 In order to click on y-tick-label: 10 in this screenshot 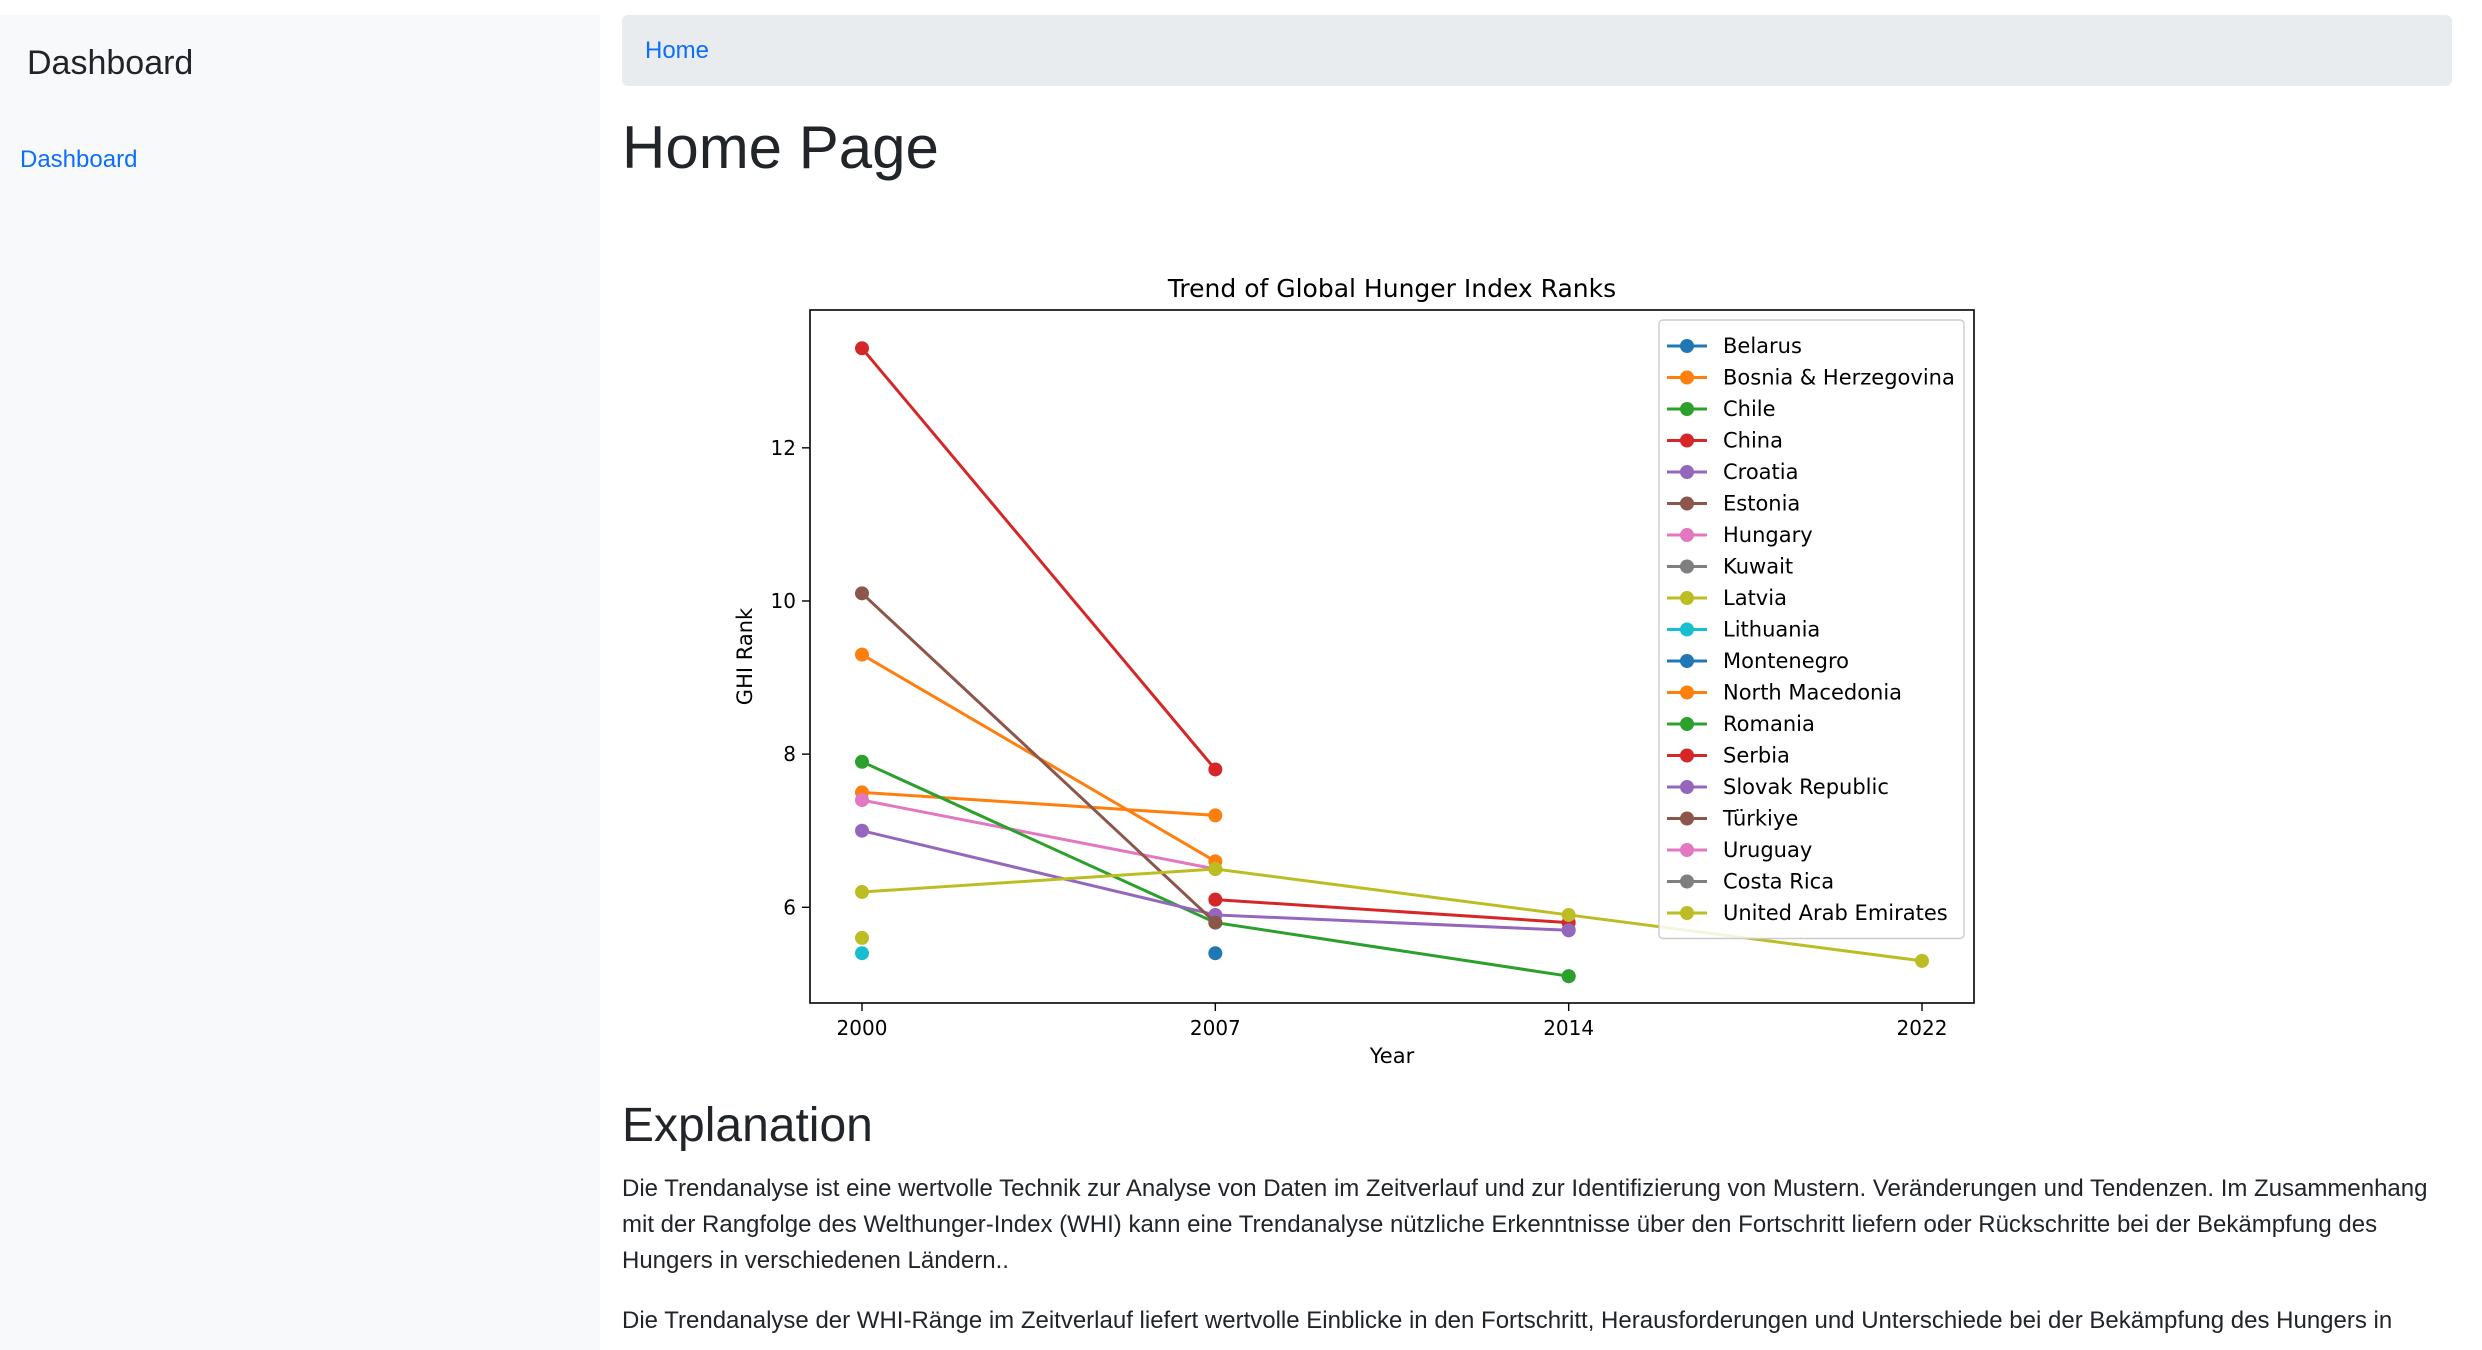, I will do `click(783, 601)`.